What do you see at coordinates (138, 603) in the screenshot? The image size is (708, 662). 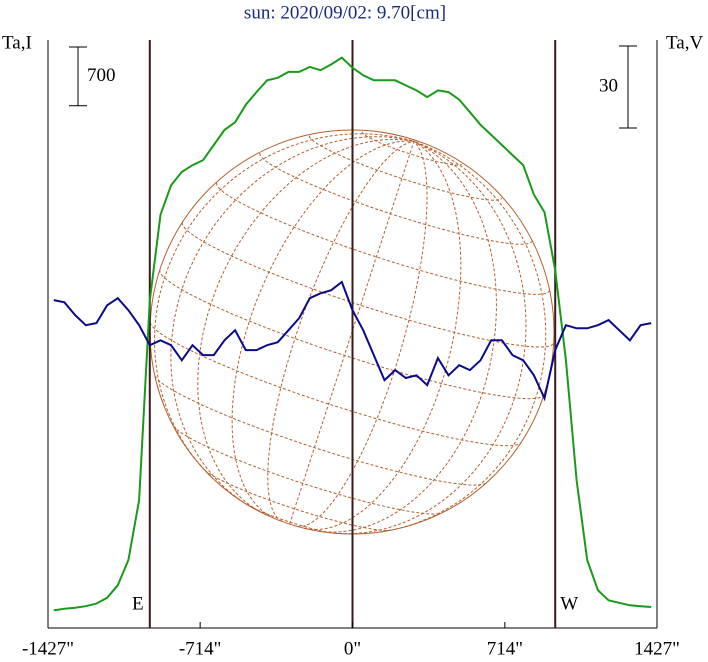 I see `limb-label: E` at bounding box center [138, 603].